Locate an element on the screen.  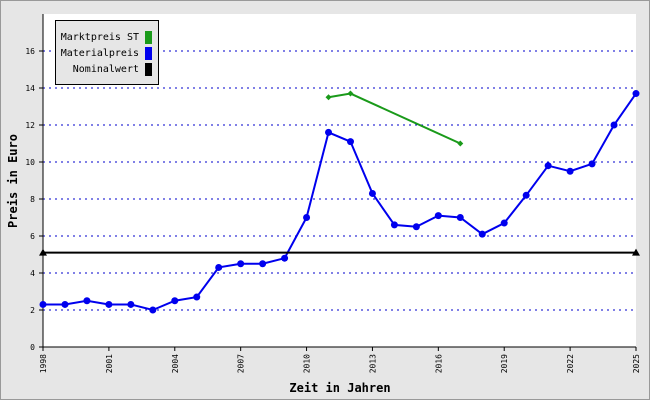
x-axis-label: Zeit in Jahren is located at coordinates (339, 388).